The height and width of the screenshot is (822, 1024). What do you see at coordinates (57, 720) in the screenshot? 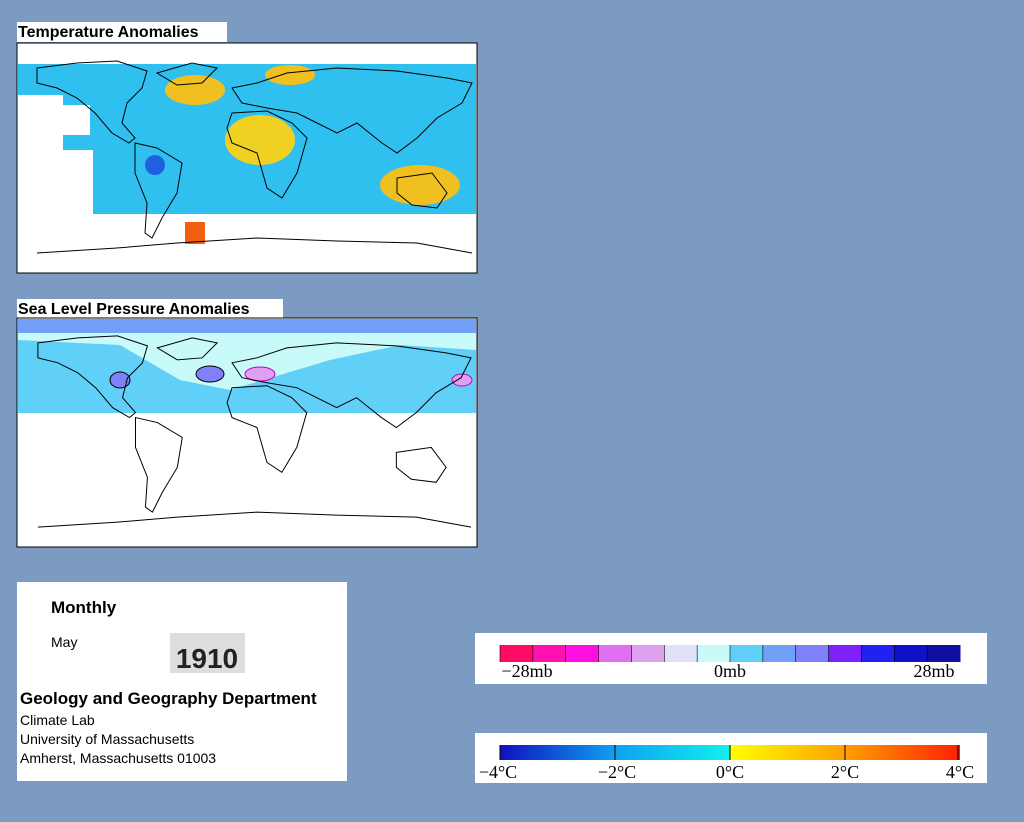
I see `info-line: Climate Lab` at bounding box center [57, 720].